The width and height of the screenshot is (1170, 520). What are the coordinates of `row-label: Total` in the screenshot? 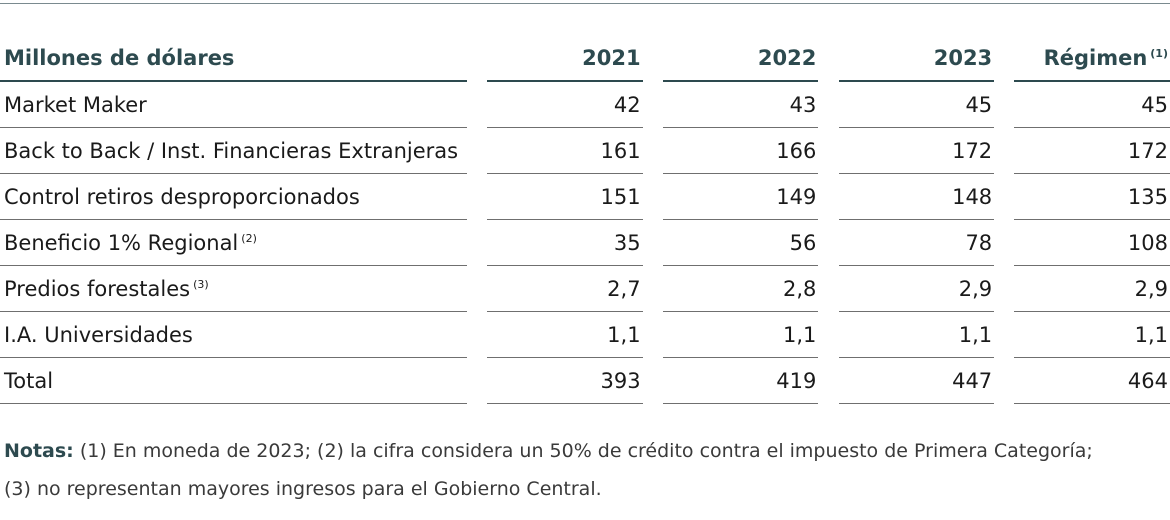 It's located at (29, 380).